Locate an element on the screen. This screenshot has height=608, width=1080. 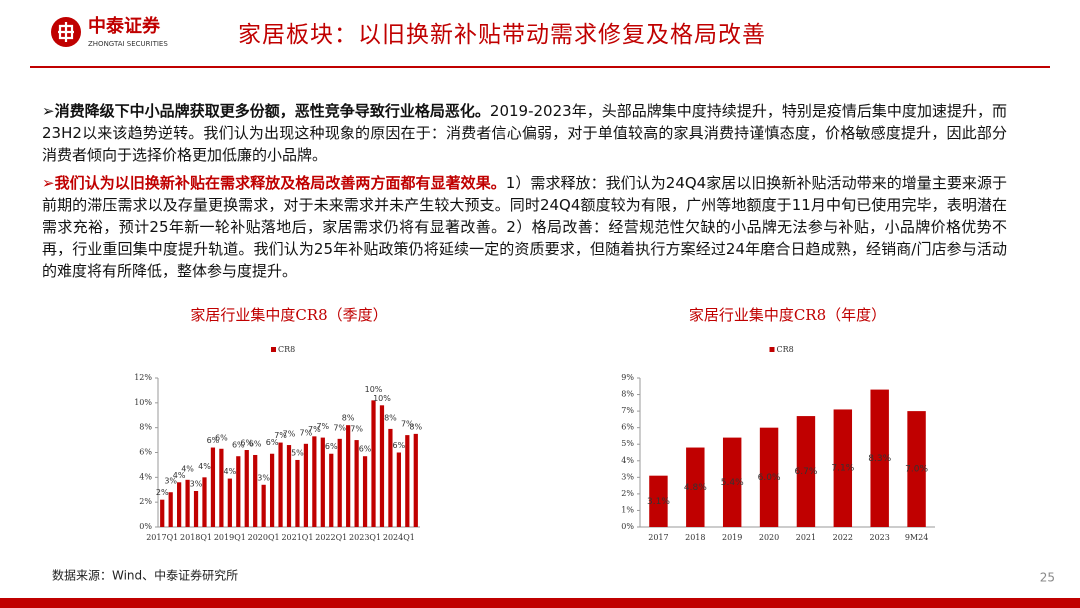
page-title: 家居板块：以旧换新补贴带动需求修复及格局改善 is located at coordinates (502, 35).